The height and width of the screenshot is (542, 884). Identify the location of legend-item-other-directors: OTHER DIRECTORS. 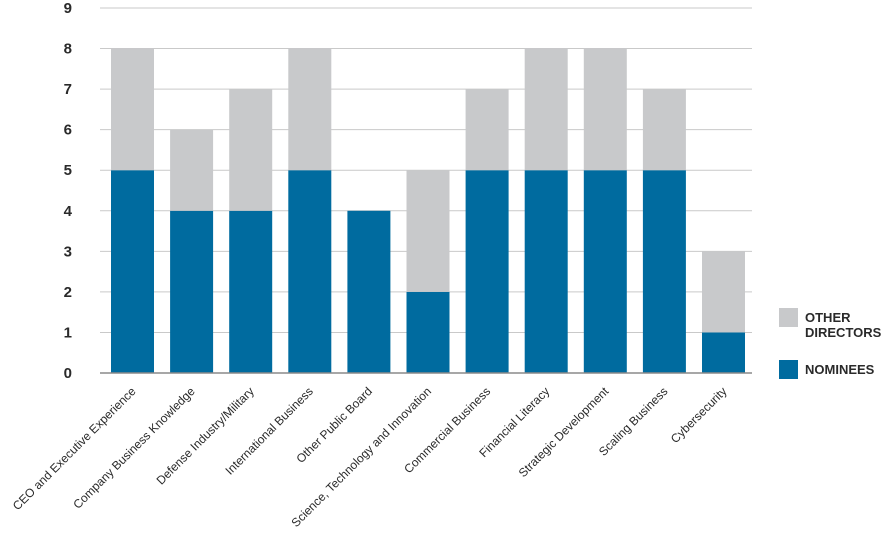
(831, 324).